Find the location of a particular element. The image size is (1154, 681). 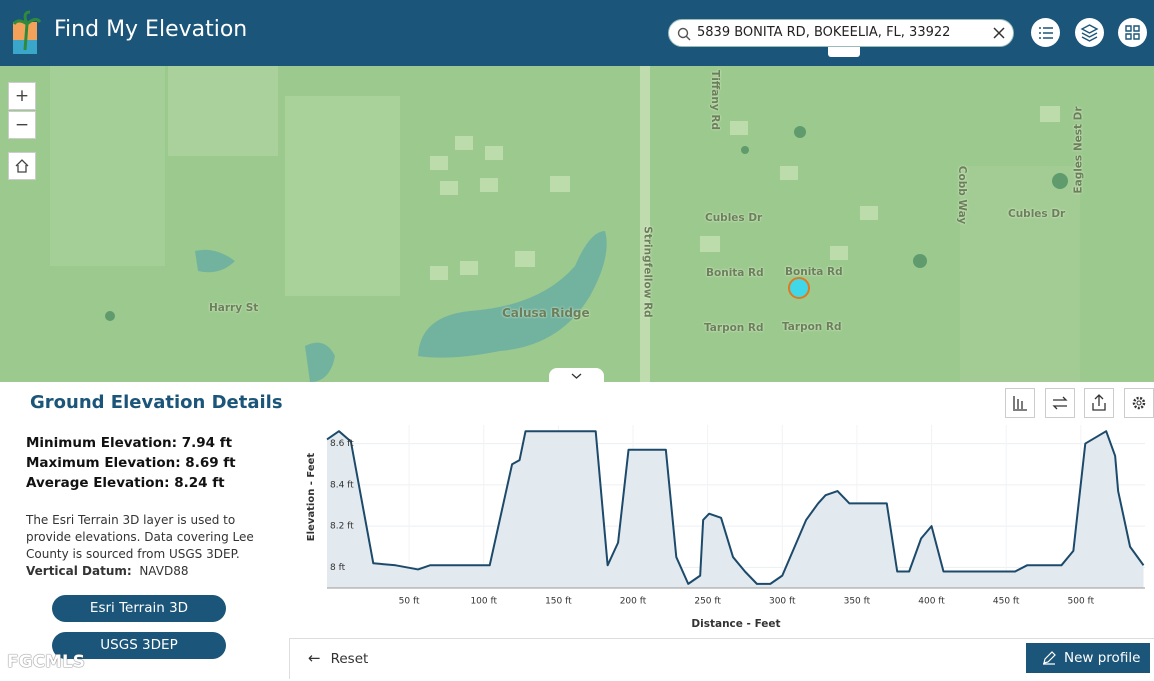

collapse-button is located at coordinates (576, 375).